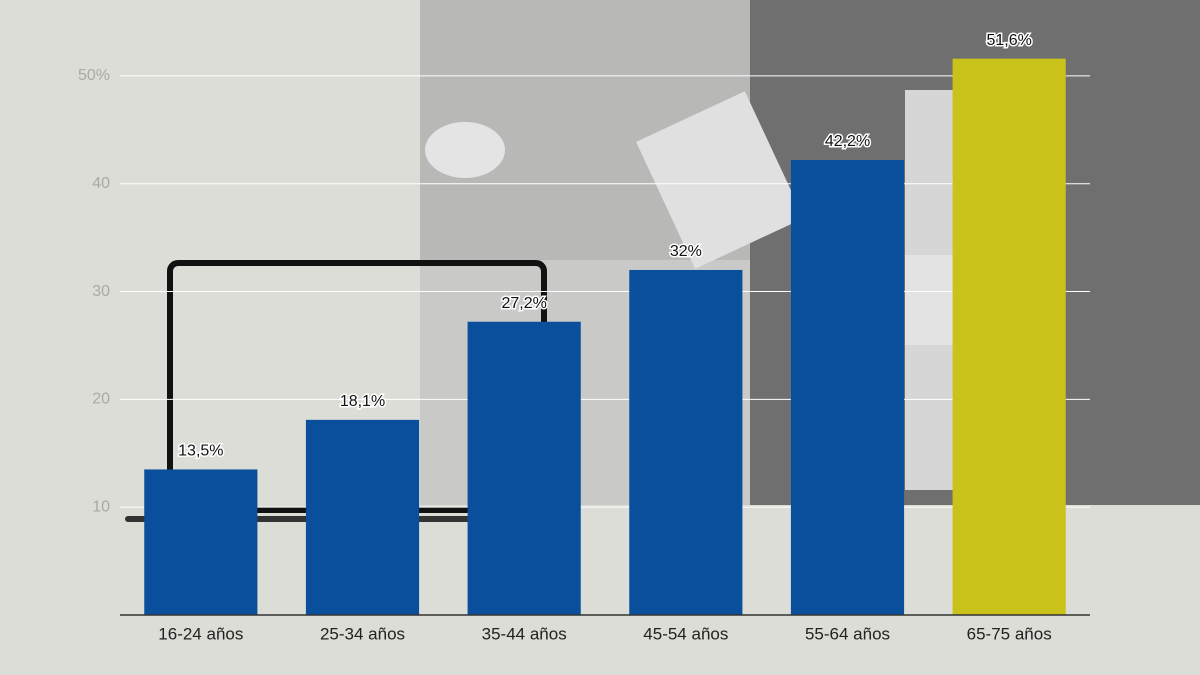  I want to click on y-tick-label: 40, so click(101, 183).